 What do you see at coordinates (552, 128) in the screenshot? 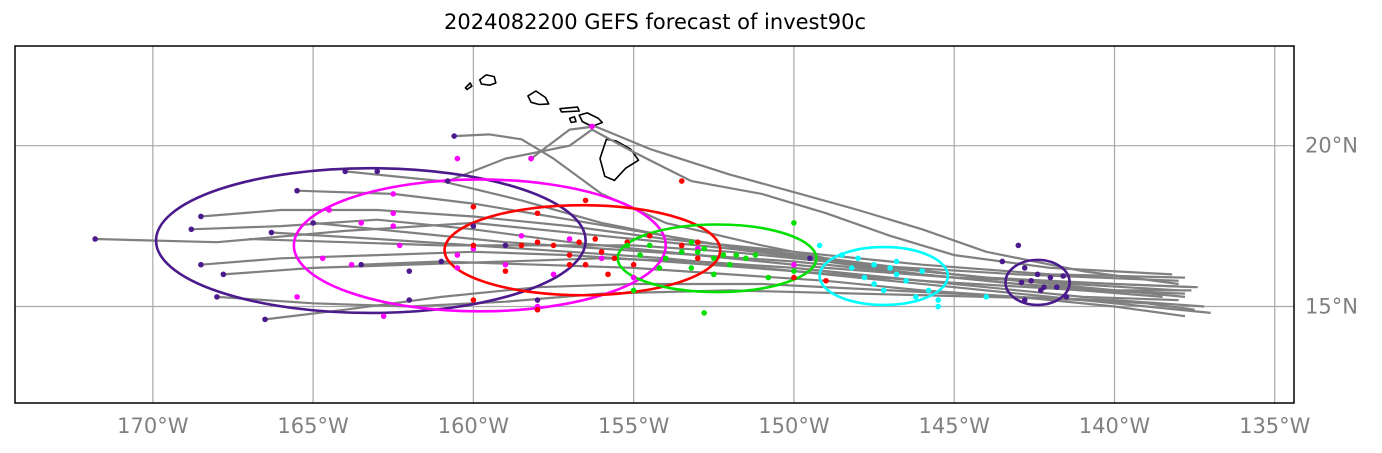
I see `hawaiian-islands` at bounding box center [552, 128].